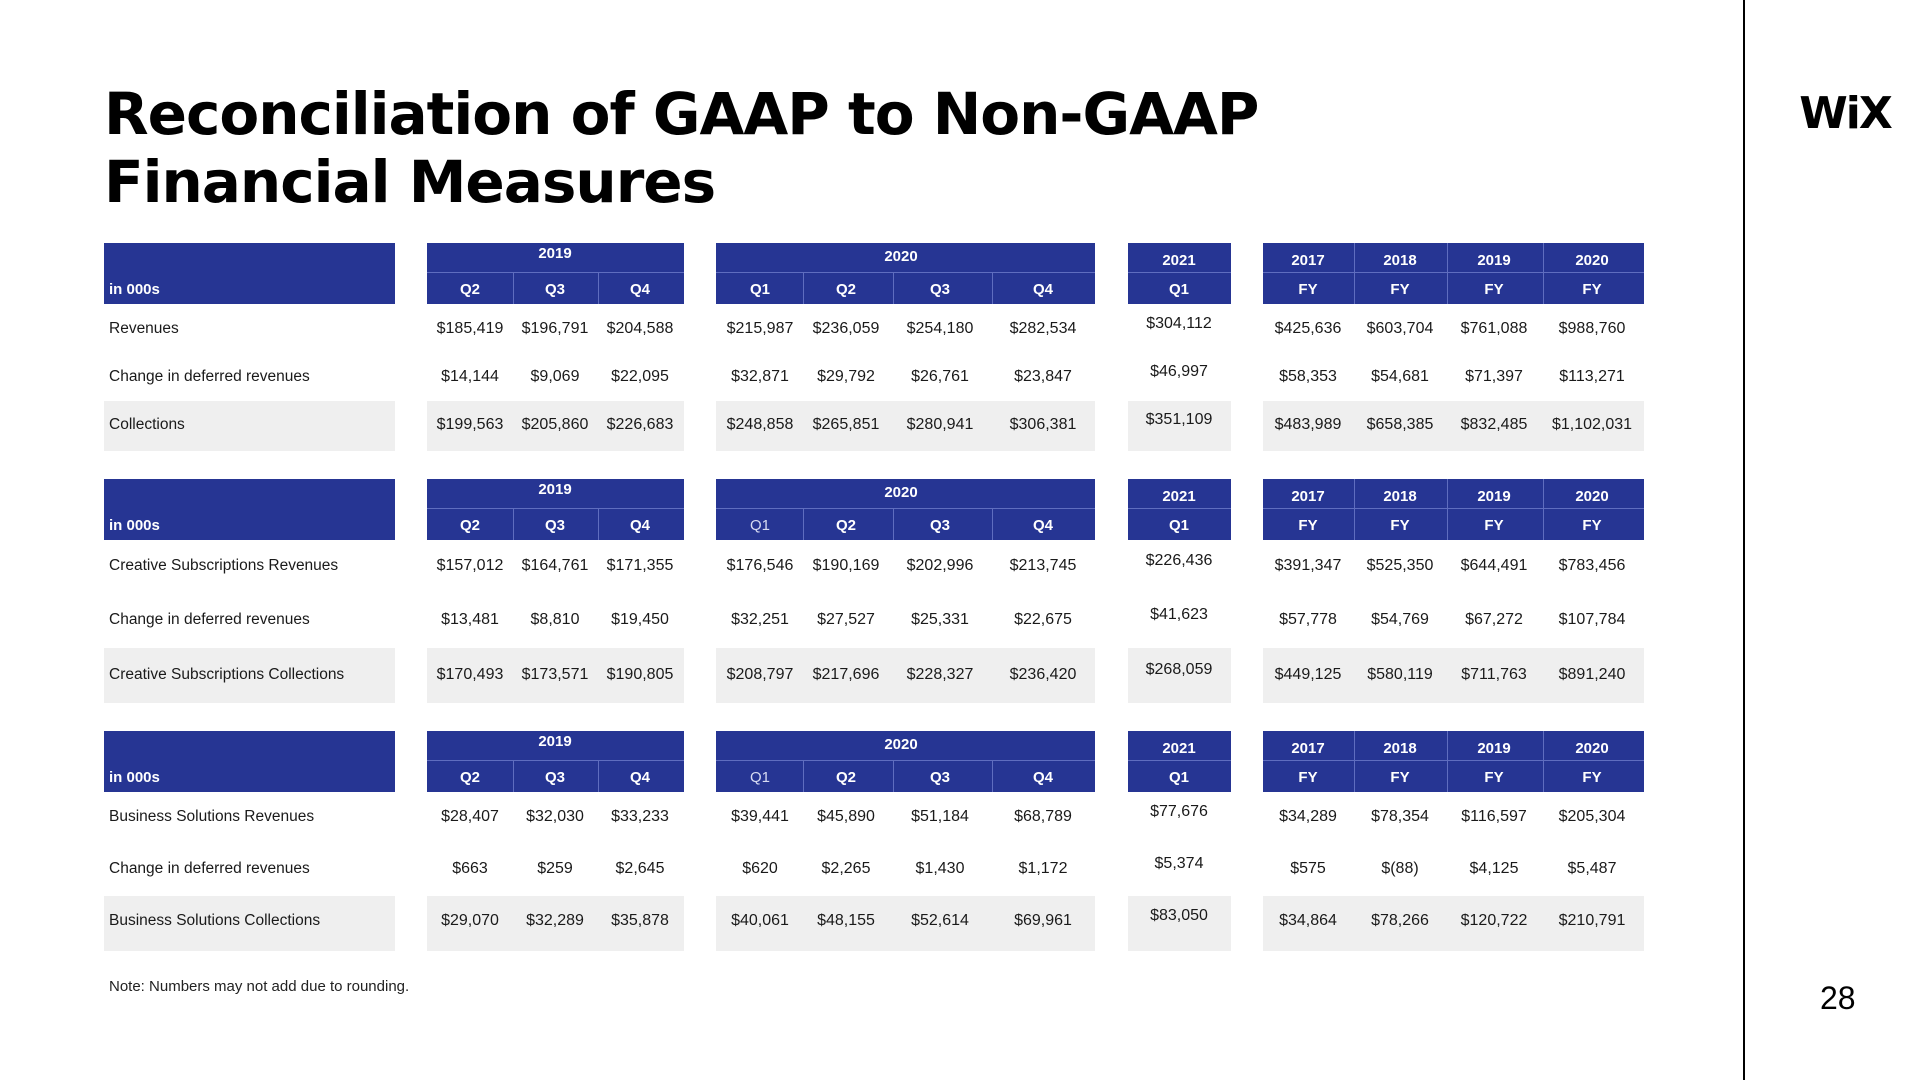 The image size is (1920, 1080). What do you see at coordinates (470, 565) in the screenshot?
I see `table-cell: $157,012` at bounding box center [470, 565].